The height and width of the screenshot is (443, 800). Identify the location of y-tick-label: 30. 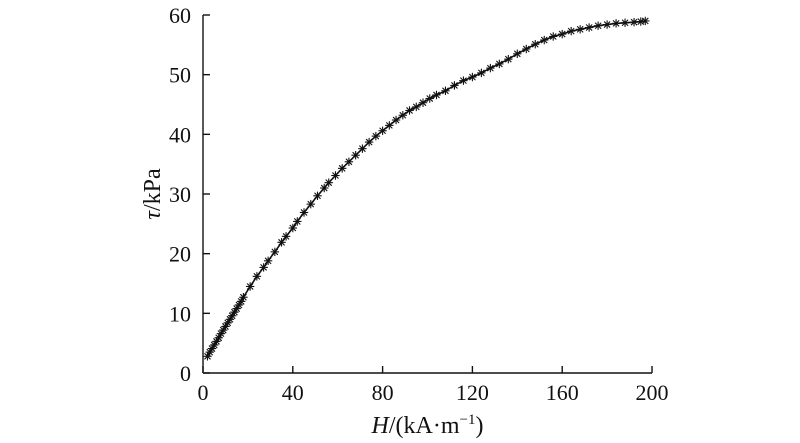
(180, 194).